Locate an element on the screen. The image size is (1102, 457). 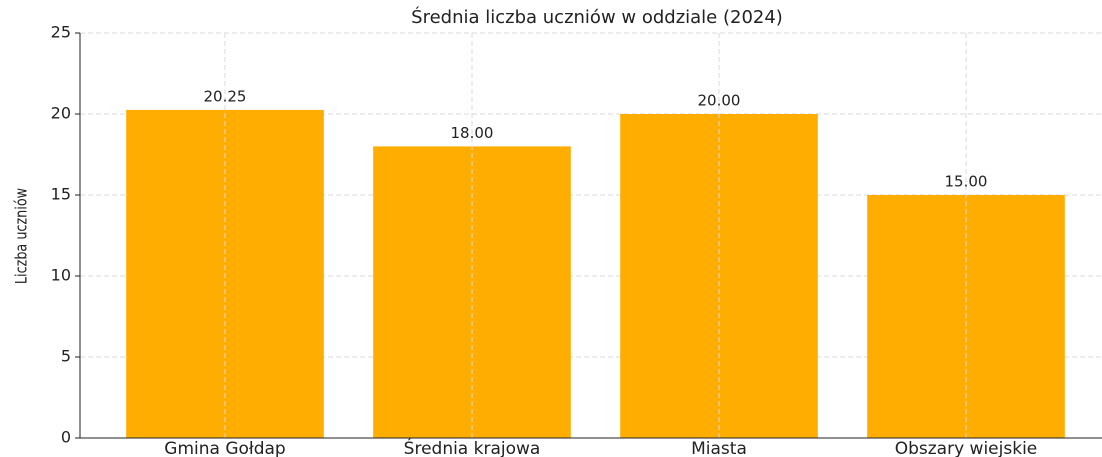
x-tick-label: Miasta is located at coordinates (719, 448).